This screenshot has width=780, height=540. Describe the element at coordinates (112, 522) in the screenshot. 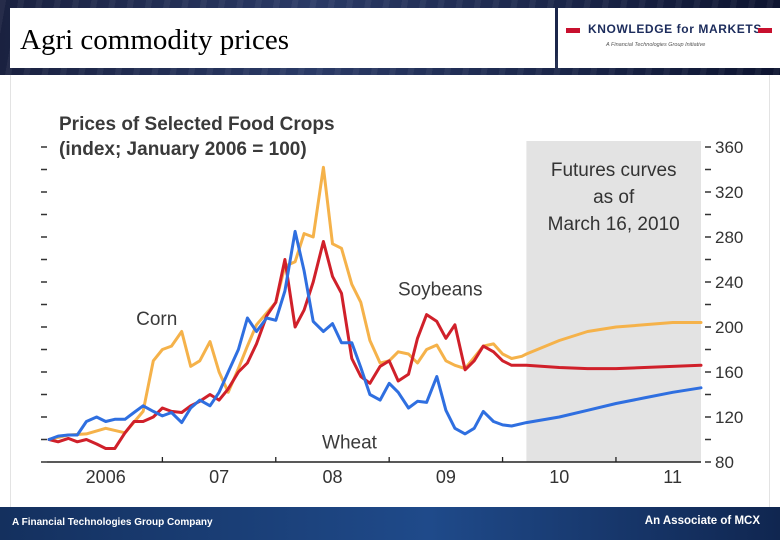

I see `footer-company: A Financial Technologies Group Company` at that location.